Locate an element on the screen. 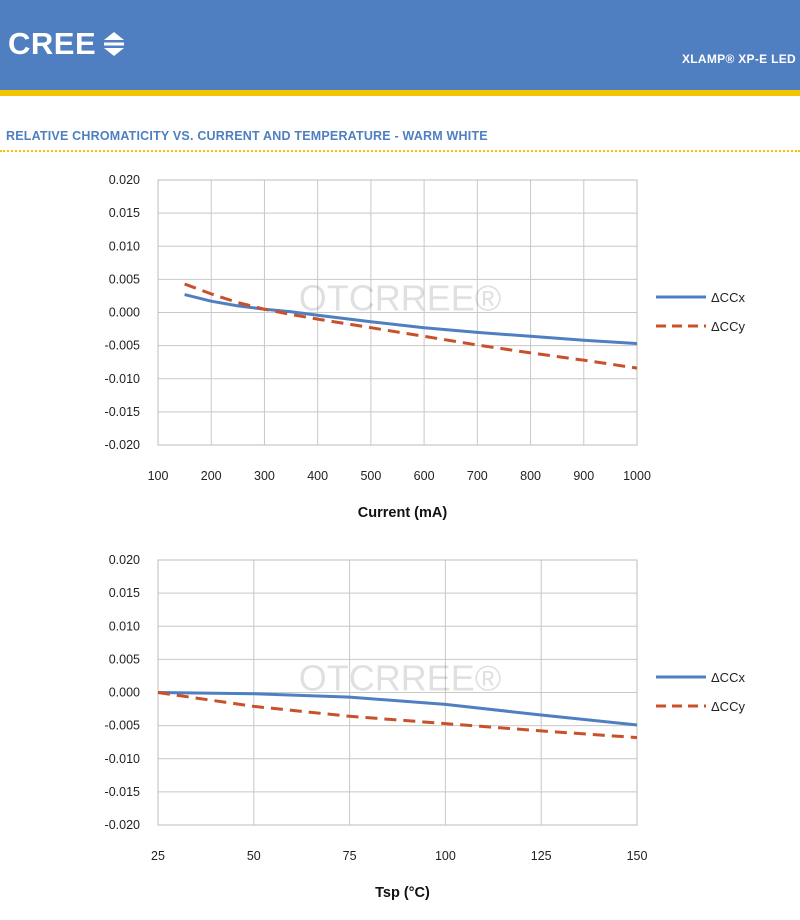 The image size is (800, 920). header-stripe is located at coordinates (400, 93).